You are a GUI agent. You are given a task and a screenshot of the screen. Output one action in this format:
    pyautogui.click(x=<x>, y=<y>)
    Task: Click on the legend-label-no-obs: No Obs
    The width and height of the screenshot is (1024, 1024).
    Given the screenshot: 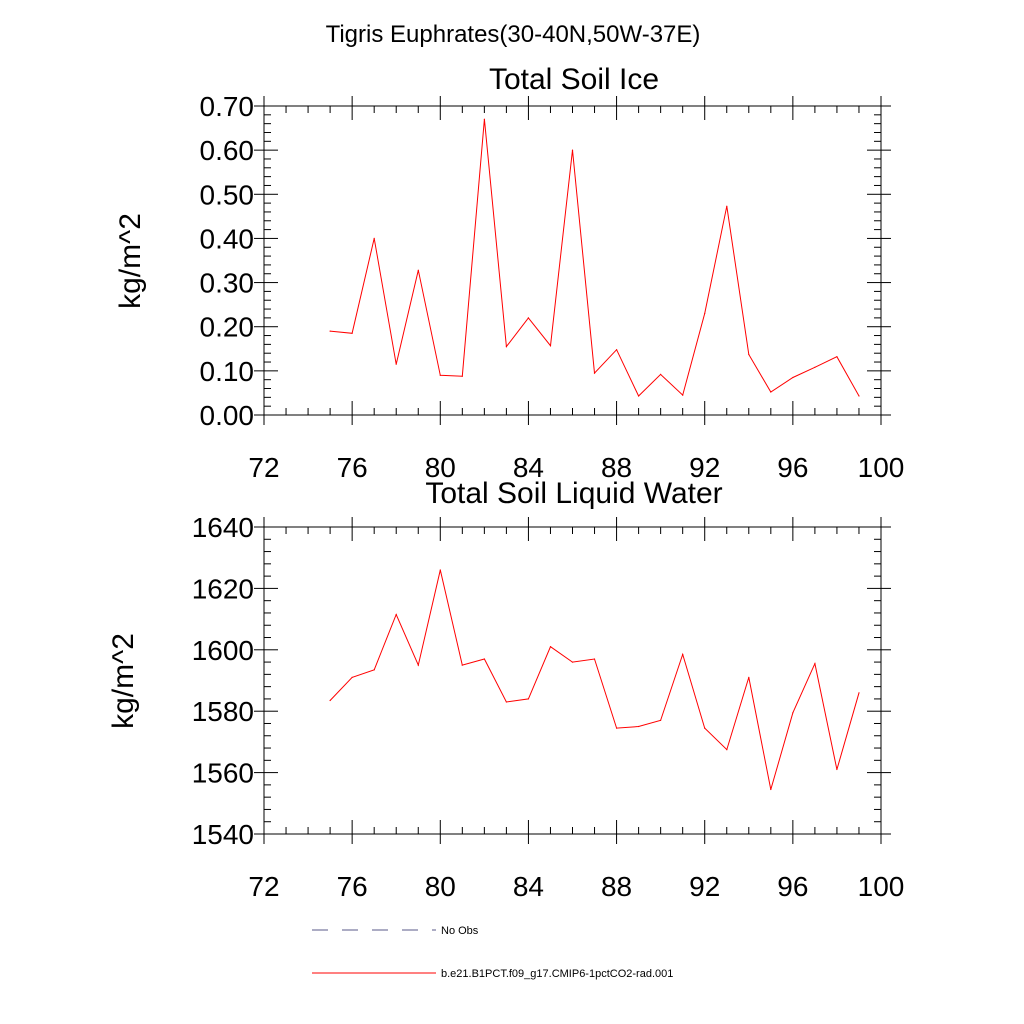 What is the action you would take?
    pyautogui.click(x=460, y=931)
    